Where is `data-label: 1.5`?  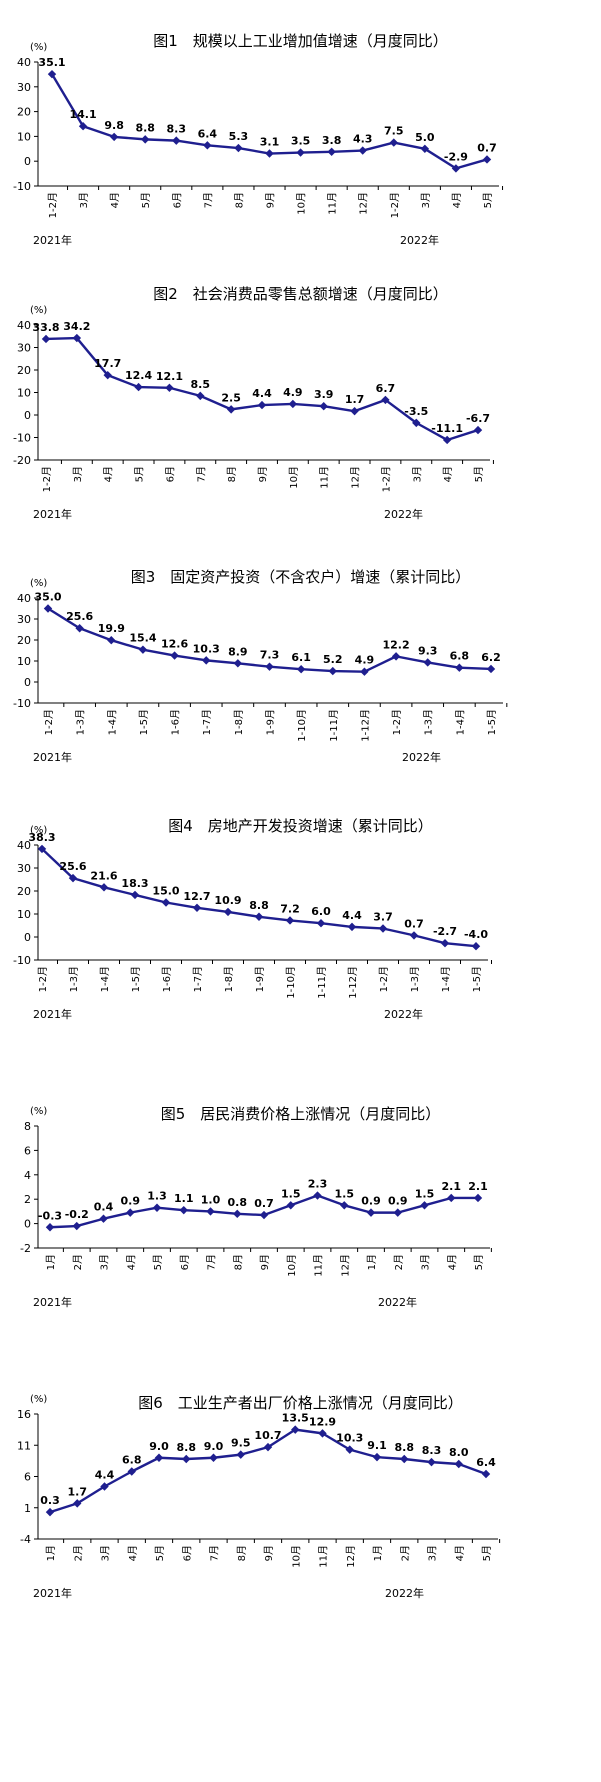 data-label: 1.5 is located at coordinates (345, 1193).